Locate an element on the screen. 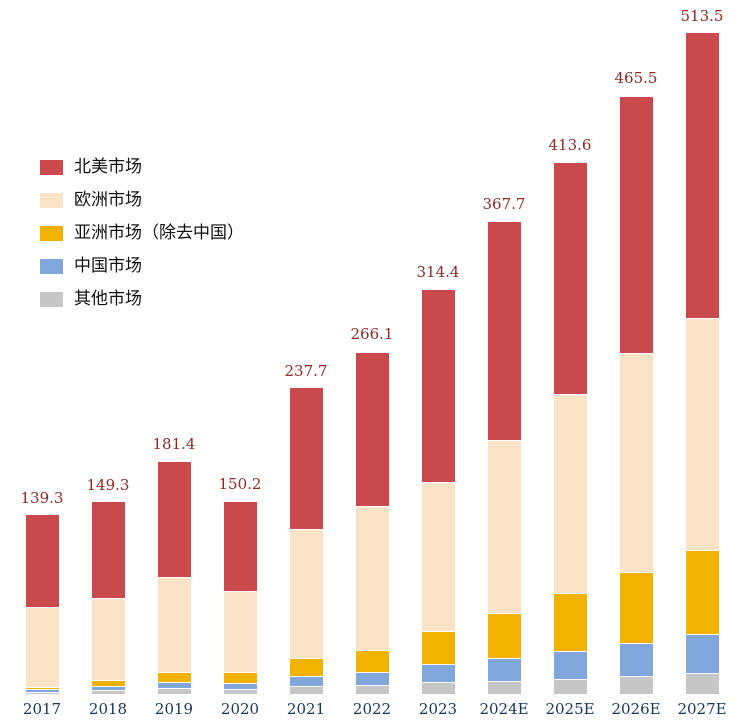  x-axis-label: 2019 is located at coordinates (174, 709).